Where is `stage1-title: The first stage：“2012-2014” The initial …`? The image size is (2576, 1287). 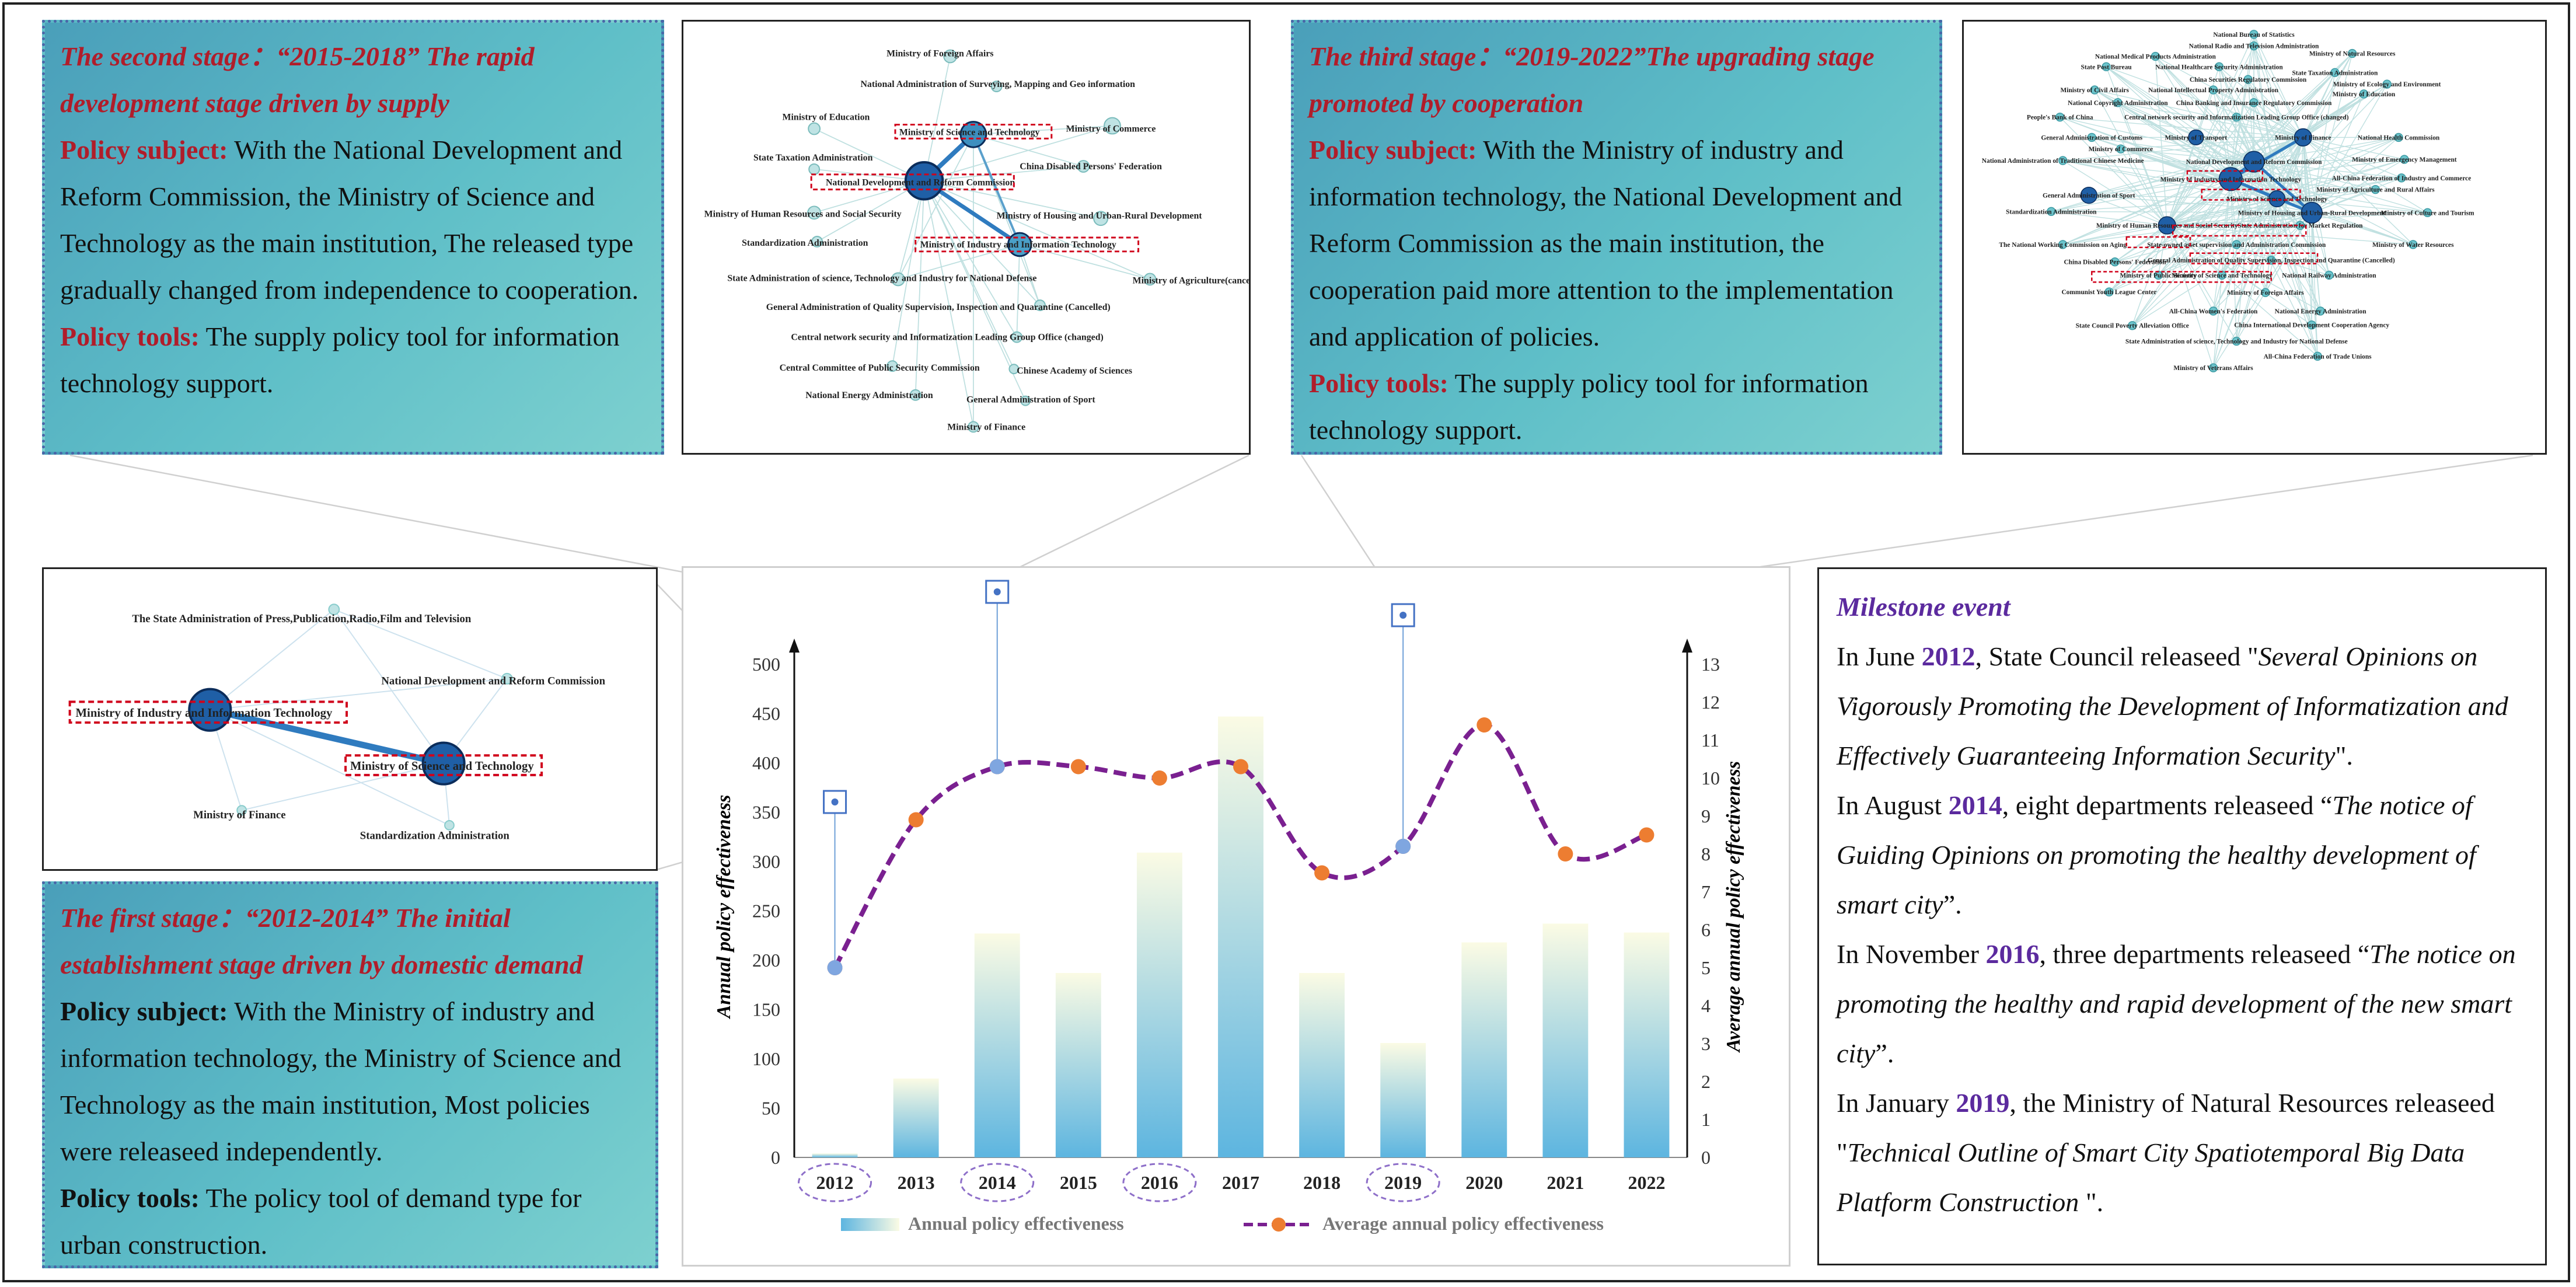
stage1-title: The first stage：“2012-2014” The initial … is located at coordinates (321, 941).